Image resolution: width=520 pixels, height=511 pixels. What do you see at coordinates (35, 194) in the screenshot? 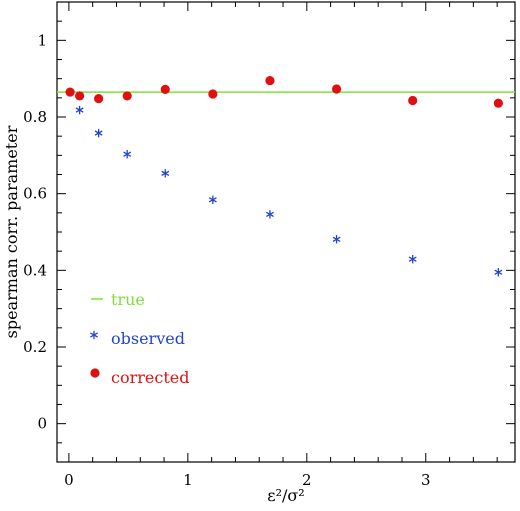
I see `y-tick-label: 0.6` at bounding box center [35, 194].